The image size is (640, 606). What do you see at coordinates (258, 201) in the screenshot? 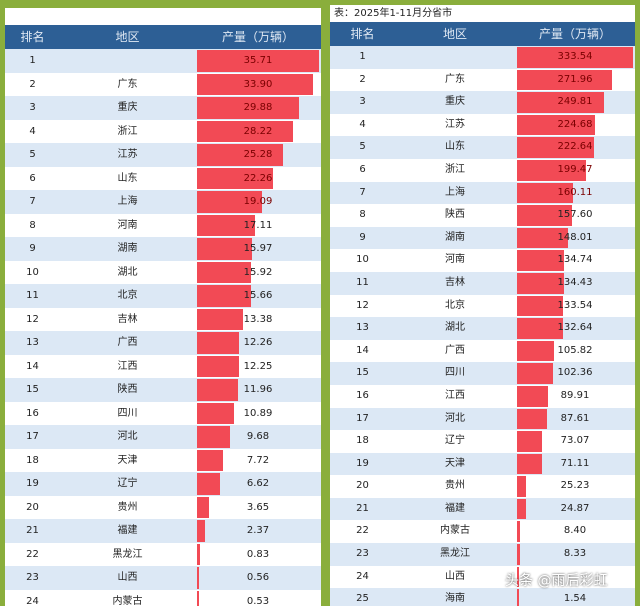
I see `value-label: 19.09` at bounding box center [258, 201].